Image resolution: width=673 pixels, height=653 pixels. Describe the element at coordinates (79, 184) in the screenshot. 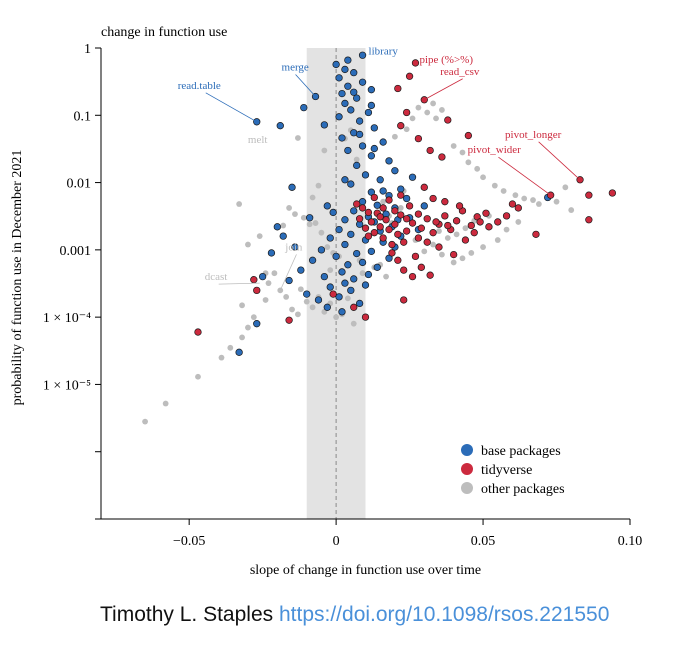

I see `y-tick-label: 0.01` at that location.